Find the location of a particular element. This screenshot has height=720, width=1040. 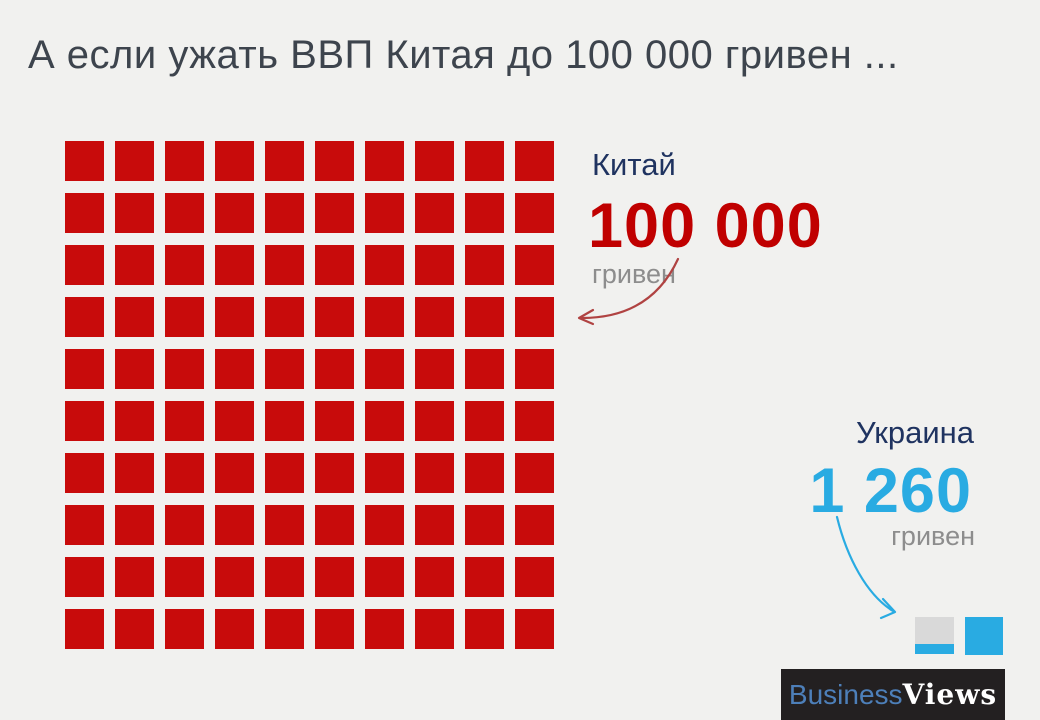

ukraine-value: 1 260 is located at coordinates (890, 491).